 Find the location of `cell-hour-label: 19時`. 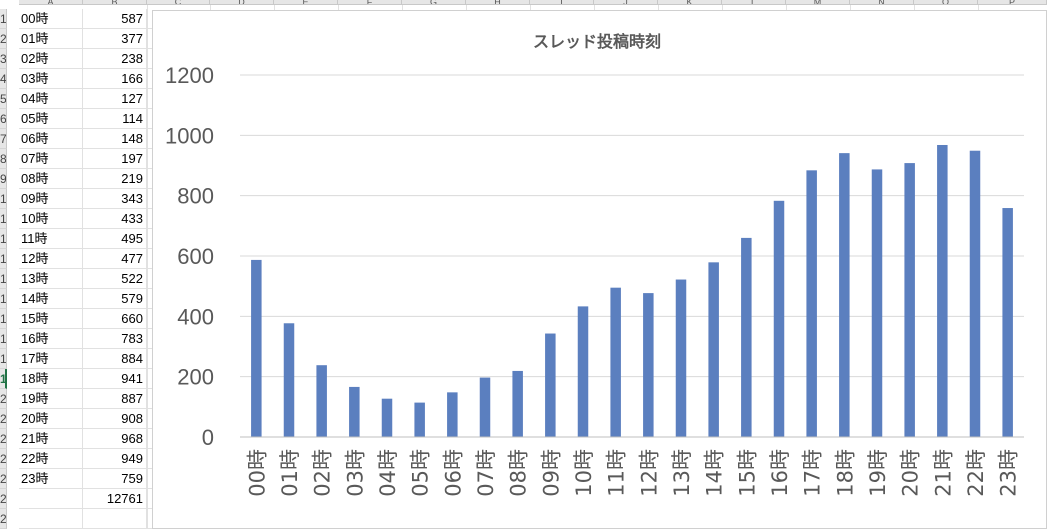

cell-hour-label: 19時 is located at coordinates (51, 399).